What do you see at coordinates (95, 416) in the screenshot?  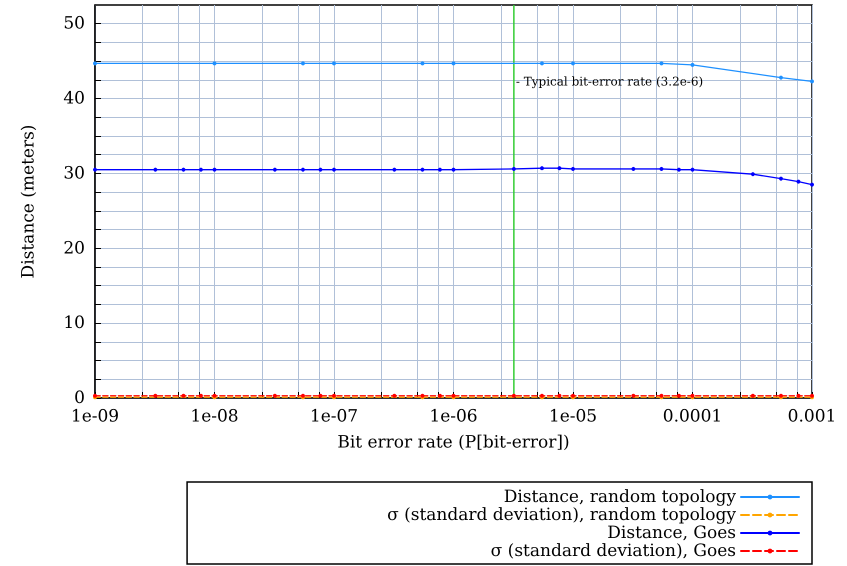 I see `x-tick-label: 1e-09` at bounding box center [95, 416].